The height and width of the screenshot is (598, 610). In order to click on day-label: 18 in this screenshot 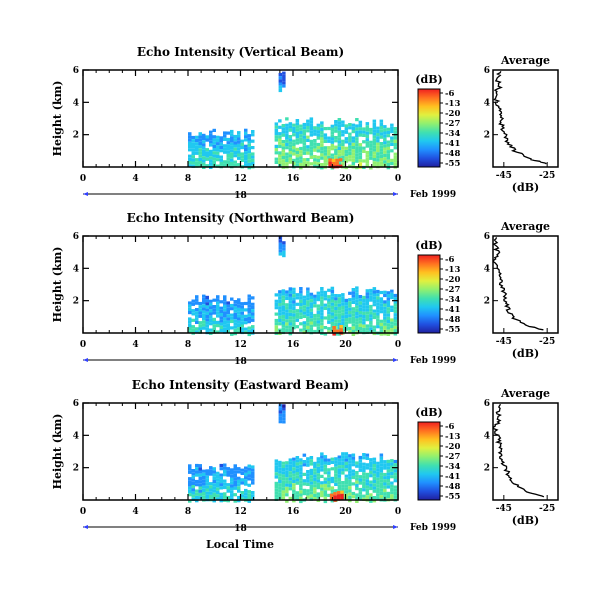, I will do `click(240, 529)`.